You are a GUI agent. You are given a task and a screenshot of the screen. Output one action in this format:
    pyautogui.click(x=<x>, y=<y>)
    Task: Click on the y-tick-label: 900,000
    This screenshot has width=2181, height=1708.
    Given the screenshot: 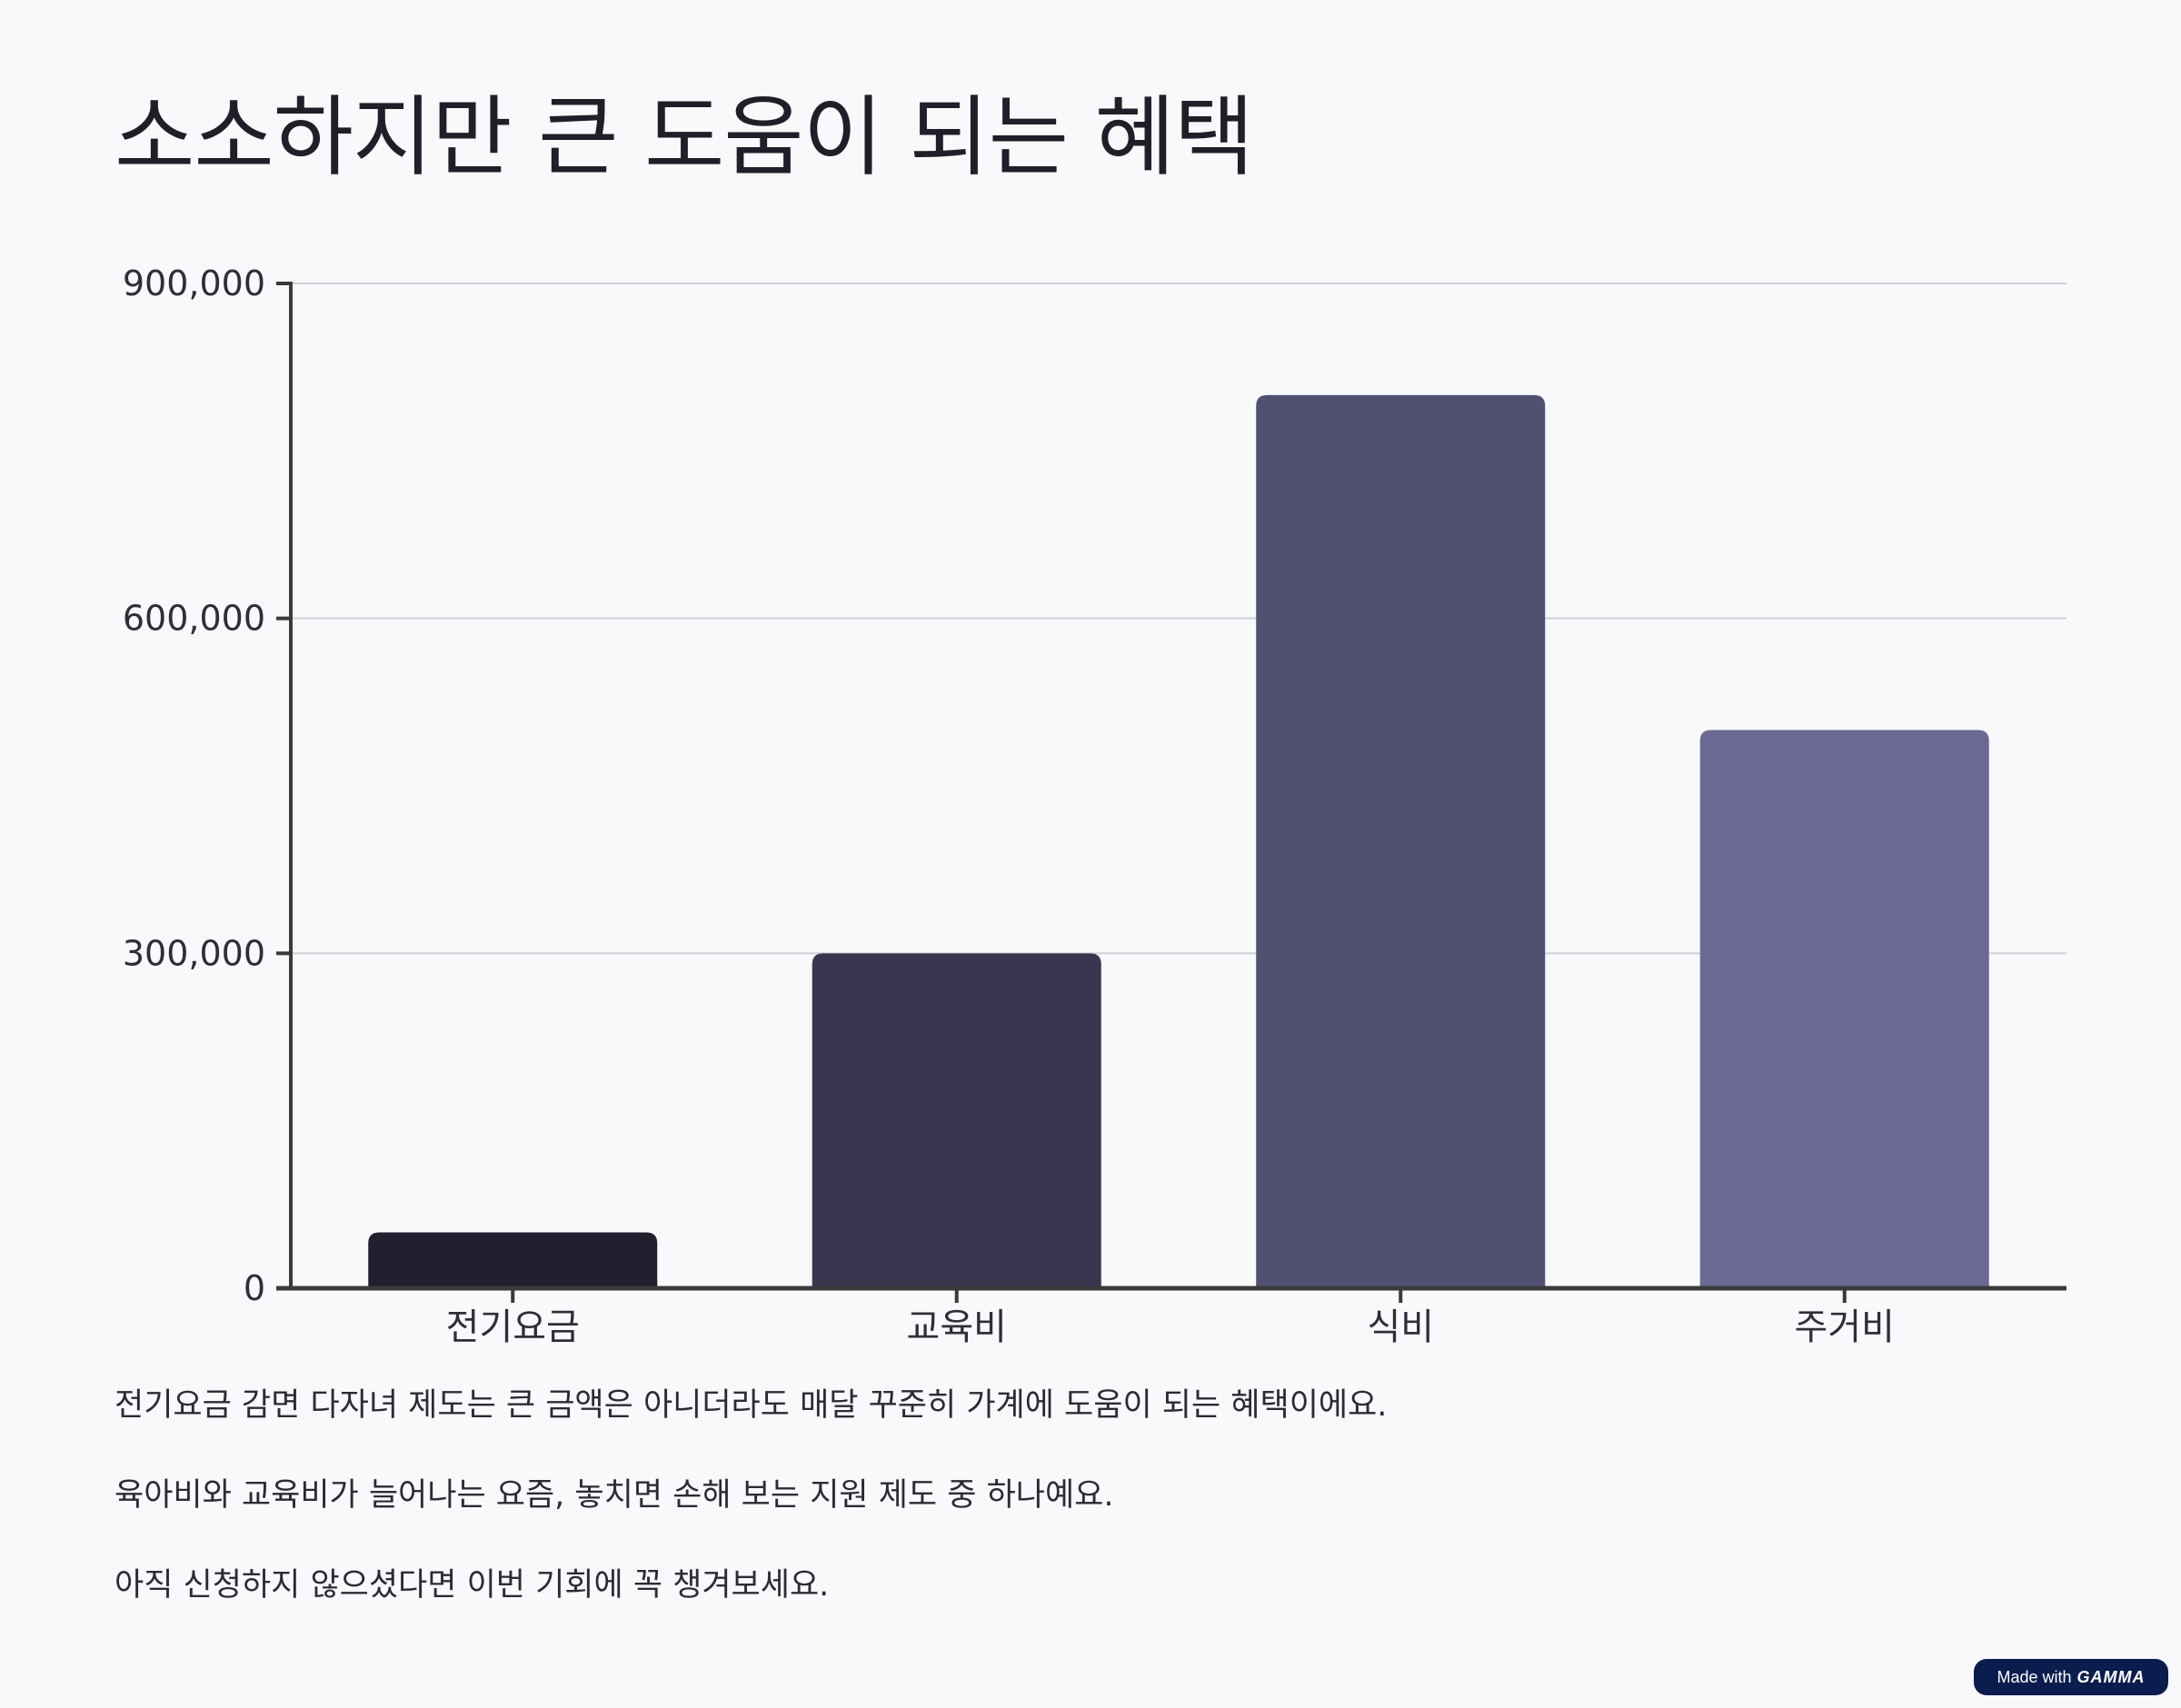 What is the action you would take?
    pyautogui.click(x=194, y=283)
    